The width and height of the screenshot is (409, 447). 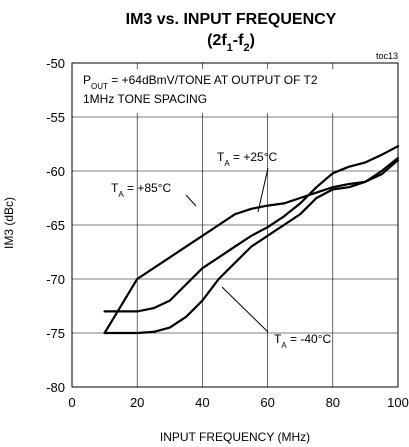 I want to click on y-tick-label: -60, so click(x=55, y=171).